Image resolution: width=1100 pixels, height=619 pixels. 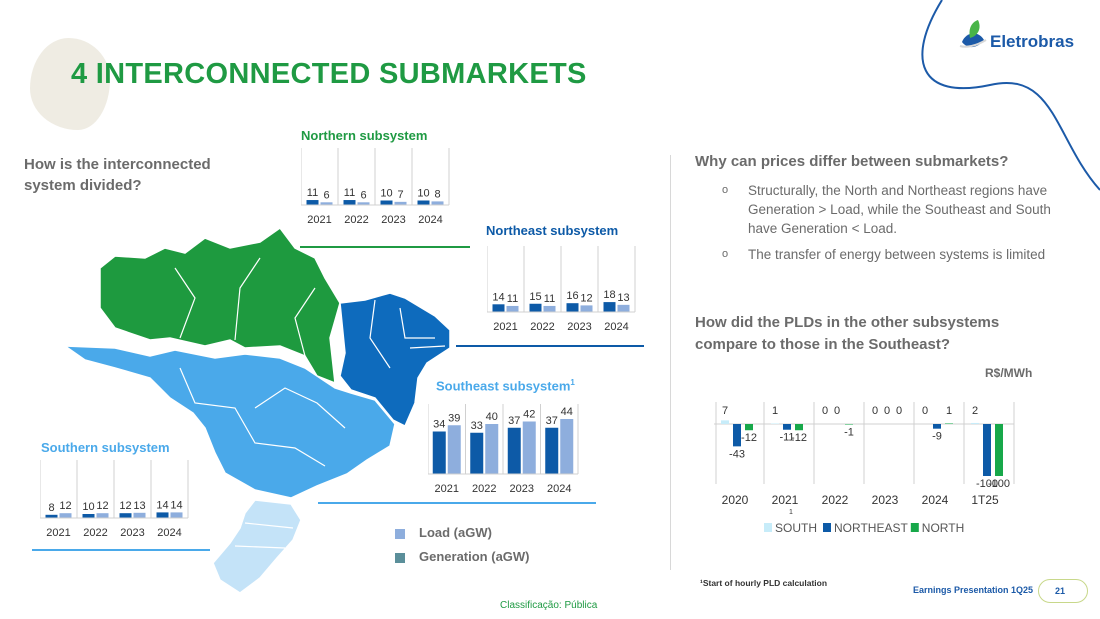 What do you see at coordinates (764, 583) in the screenshot?
I see `footnote: ¹Start of hourly PLD calculation` at bounding box center [764, 583].